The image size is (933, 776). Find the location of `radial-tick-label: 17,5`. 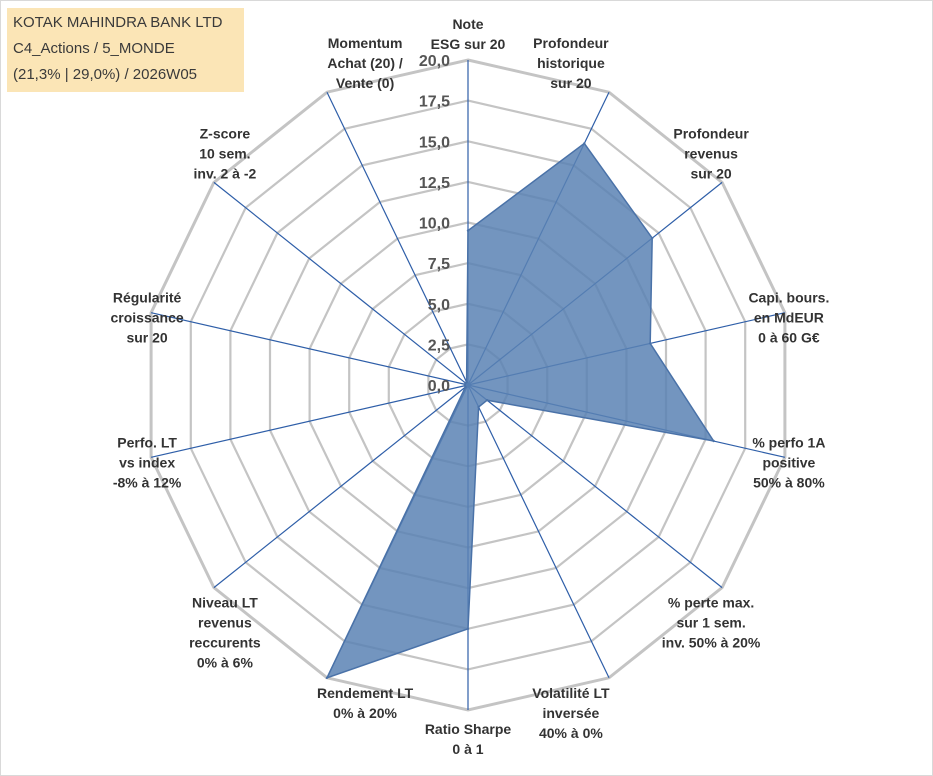

radial-tick-label: 17,5 is located at coordinates (434, 102).